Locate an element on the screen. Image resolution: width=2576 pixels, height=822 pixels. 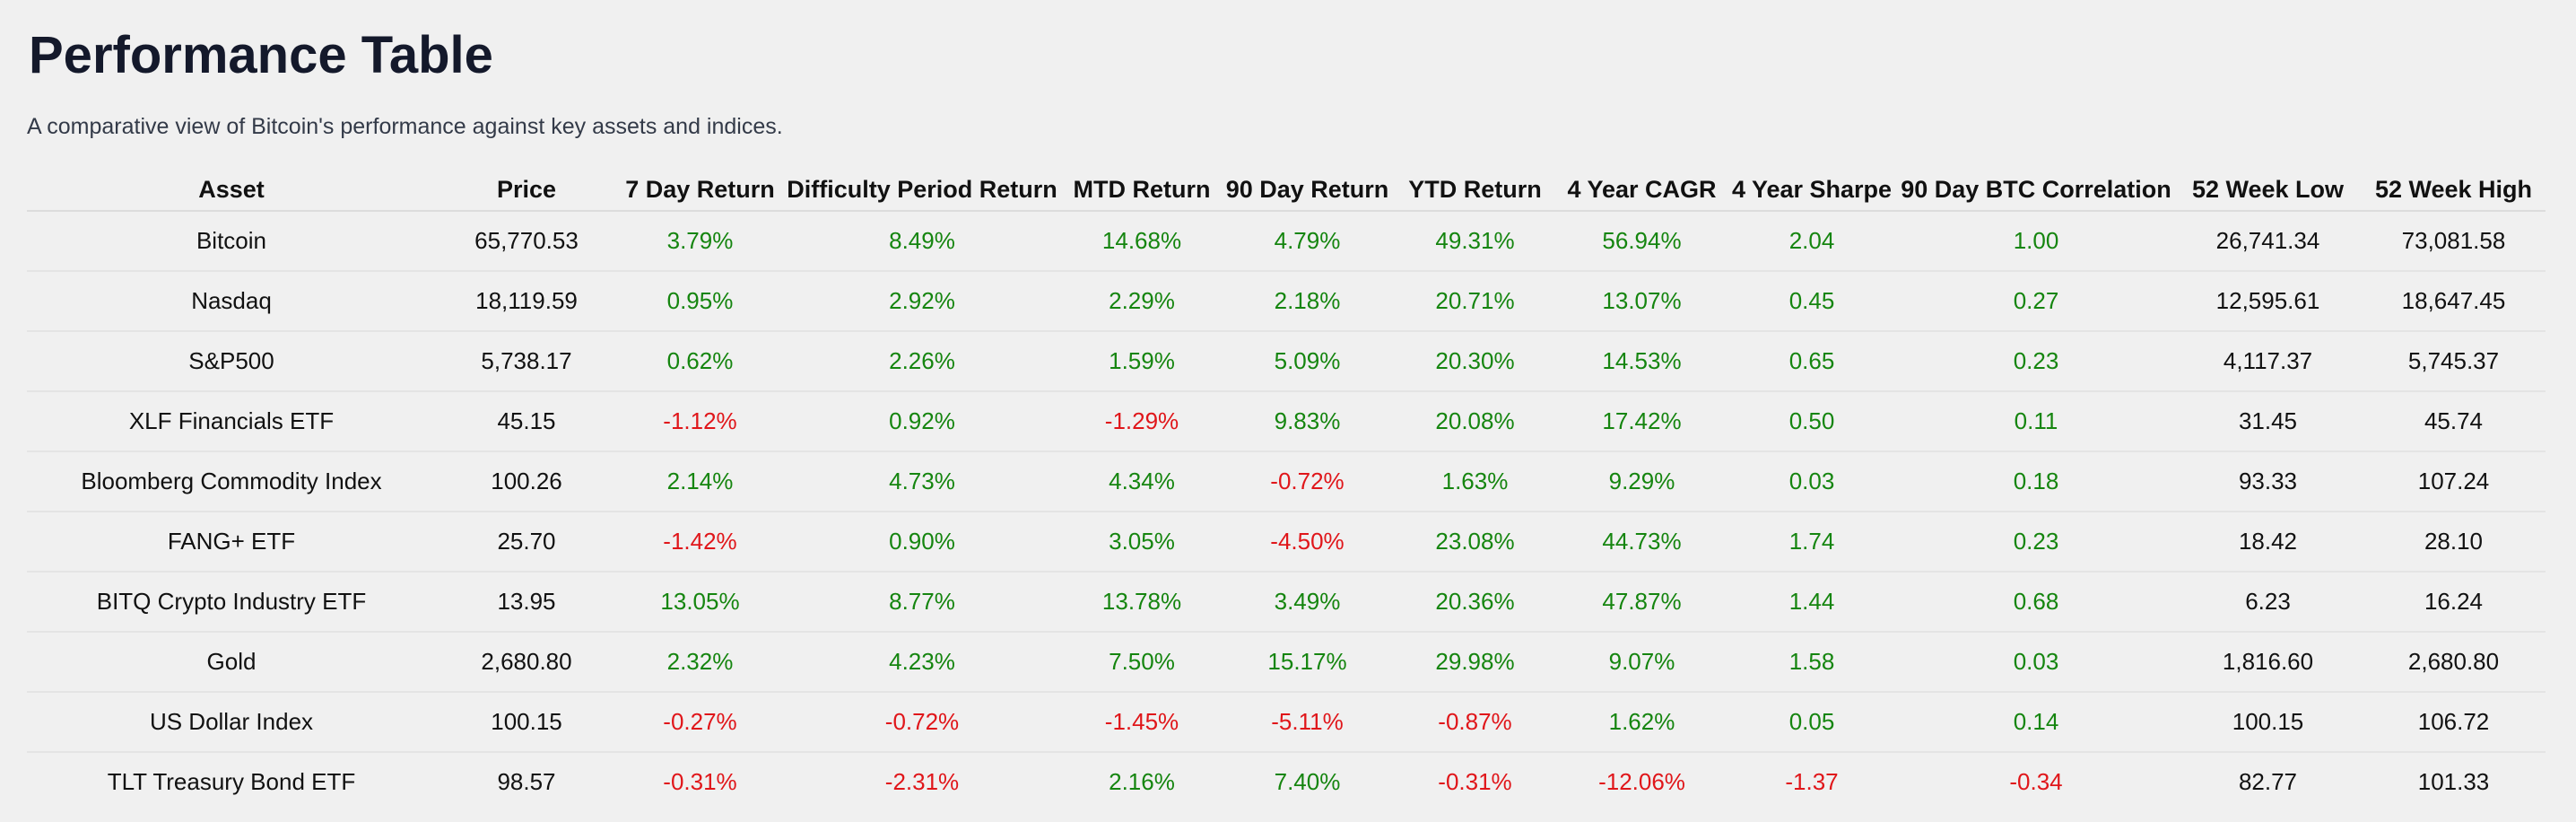
value-cell: 0.62% is located at coordinates (700, 361).